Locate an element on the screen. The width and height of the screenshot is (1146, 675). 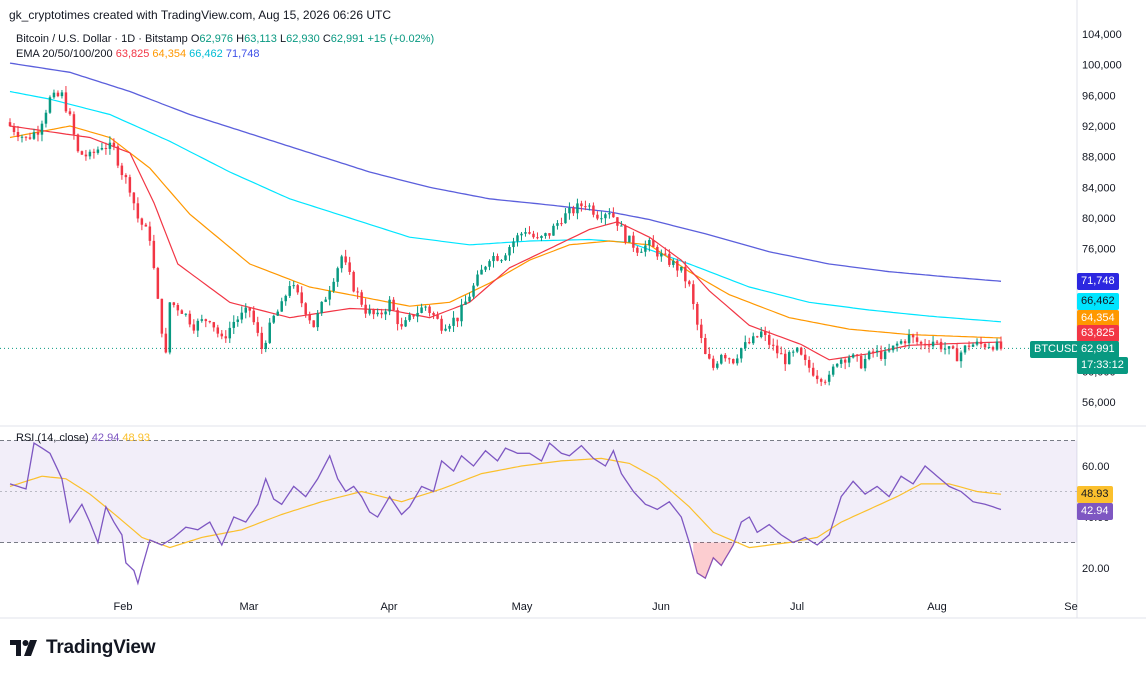
rsi-tick-label: 60.00 is located at coordinates (1096, 467).